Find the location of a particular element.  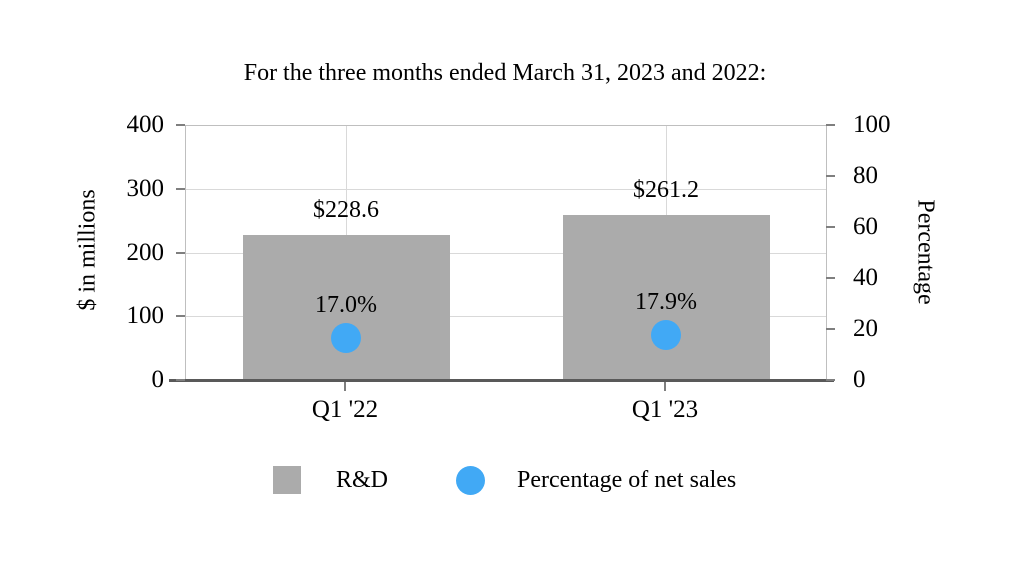

y-left-tick-label: 100 is located at coordinates (145, 316).